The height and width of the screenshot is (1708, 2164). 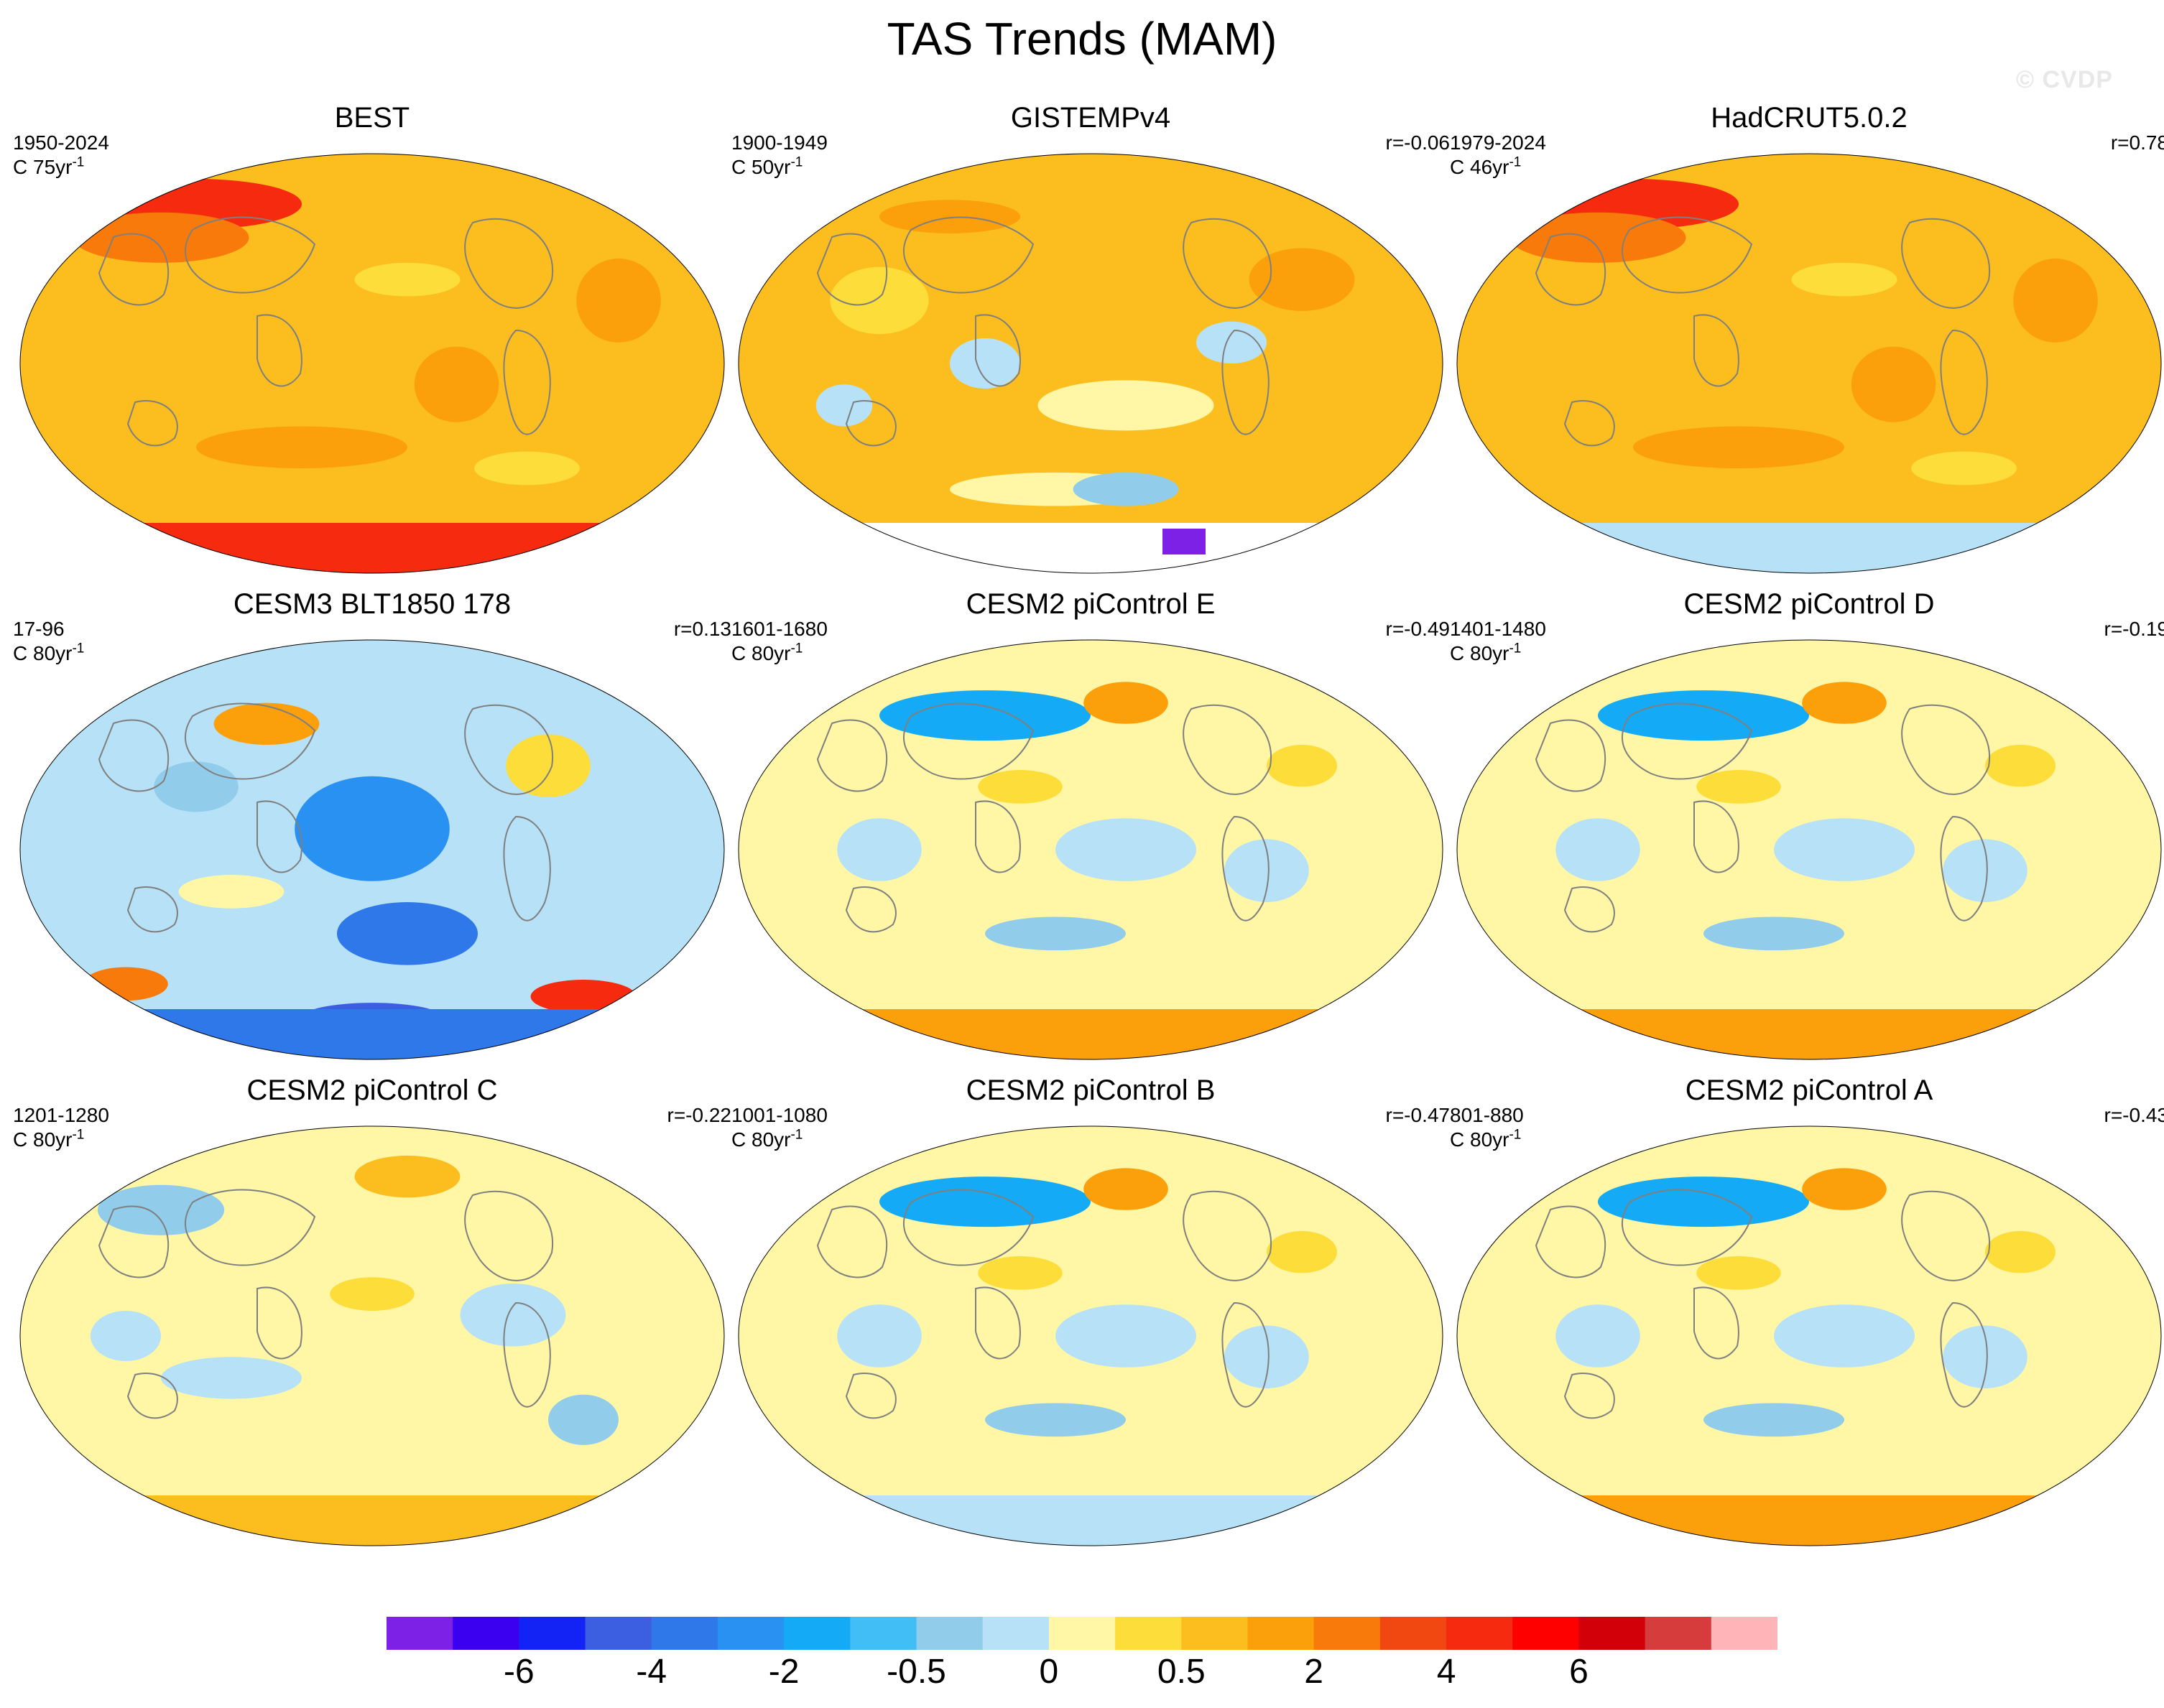 What do you see at coordinates (1418, 1115) in the screenshot?
I see `panel-correlation: r=-0.47` at bounding box center [1418, 1115].